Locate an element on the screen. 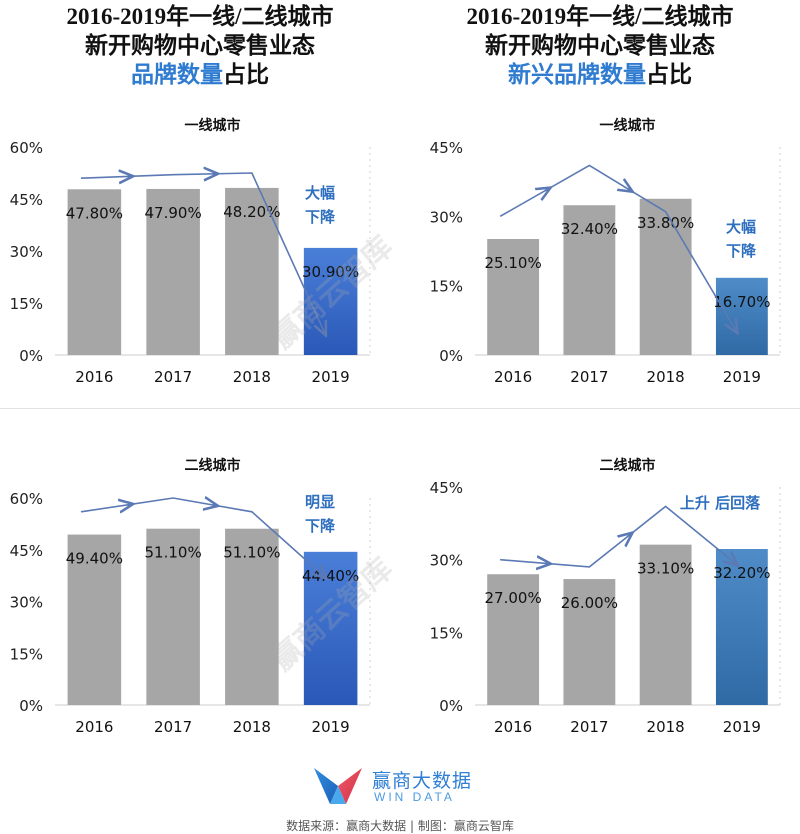  left-headline-rest: 占比 is located at coordinates (246, 74).